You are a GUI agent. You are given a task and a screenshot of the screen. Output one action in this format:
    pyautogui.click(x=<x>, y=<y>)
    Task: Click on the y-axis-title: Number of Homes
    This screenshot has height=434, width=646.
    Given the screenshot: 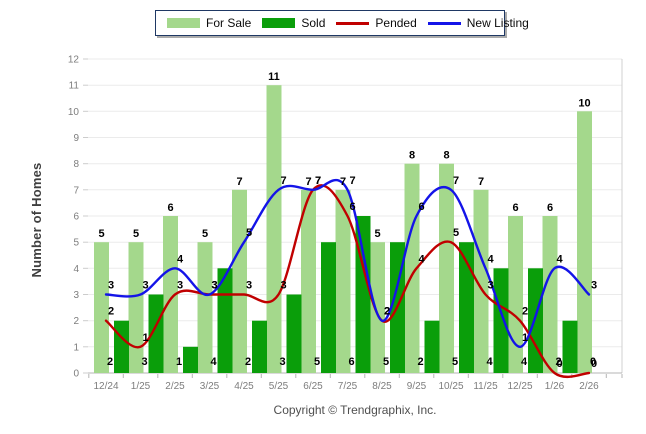 What is the action you would take?
    pyautogui.click(x=36, y=220)
    